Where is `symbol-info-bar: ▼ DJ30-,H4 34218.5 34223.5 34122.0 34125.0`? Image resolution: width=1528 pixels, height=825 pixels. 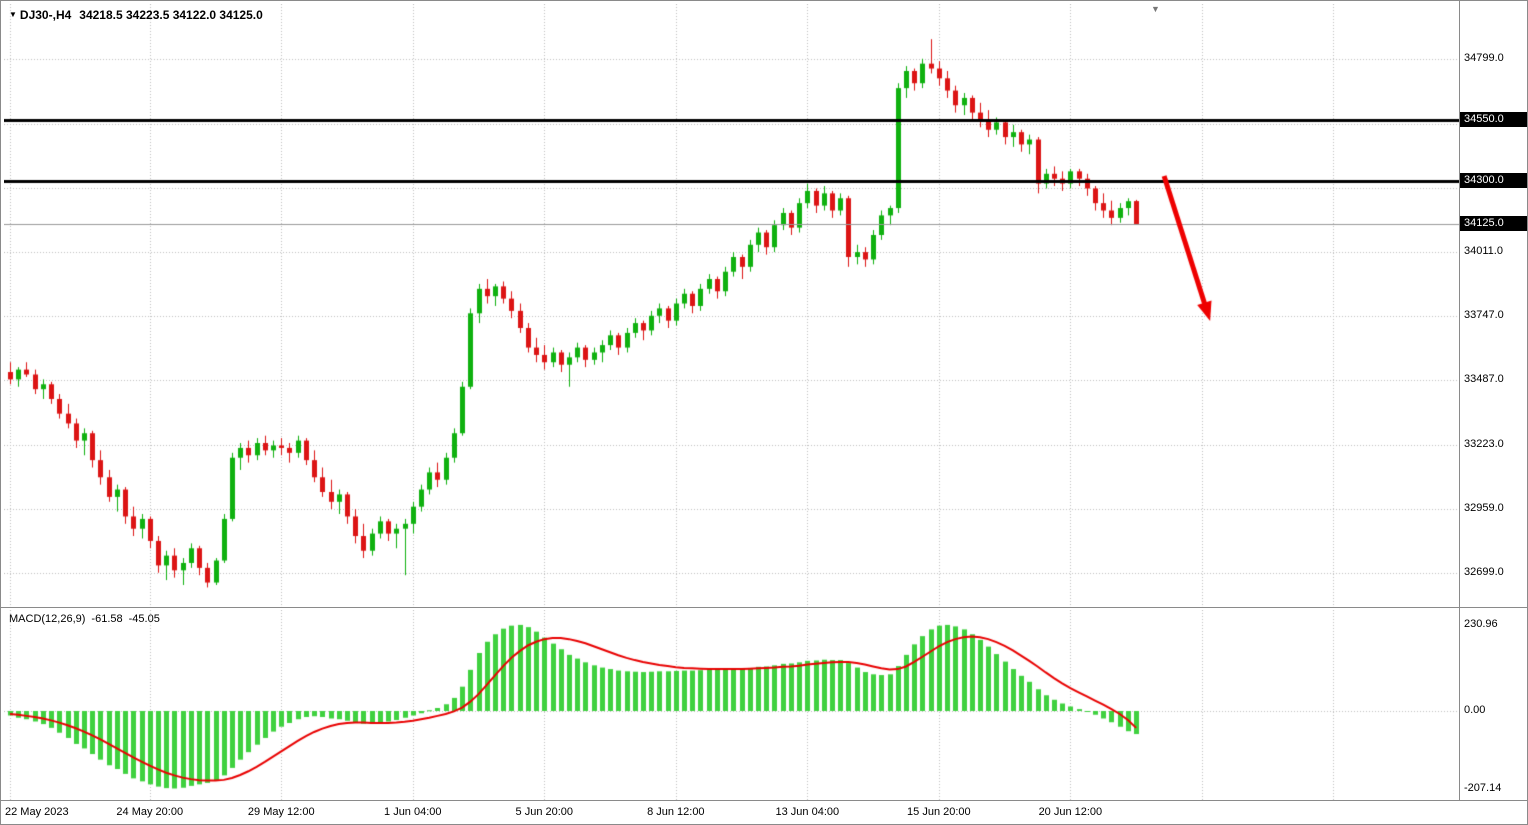 symbol-info-bar: ▼ DJ30-,H4 34218.5 34223.5 34122.0 34125.0 is located at coordinates (136, 15).